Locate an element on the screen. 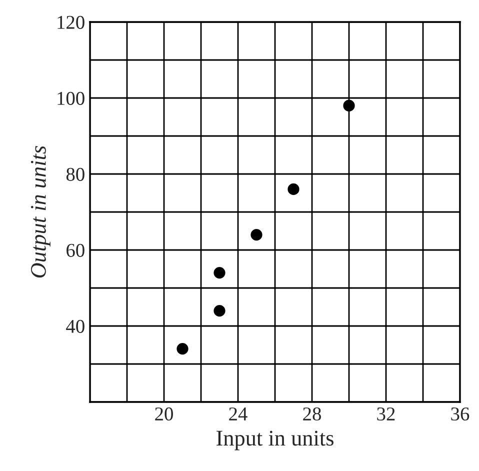 This screenshot has height=471, width=479. y-tick-label: 80 is located at coordinates (75, 174).